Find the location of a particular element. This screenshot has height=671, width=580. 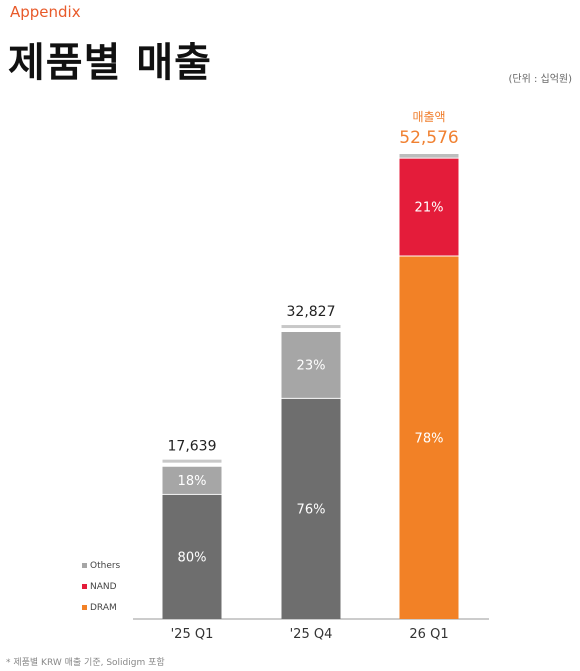

legend-label-dram: DRAM is located at coordinates (103, 608).